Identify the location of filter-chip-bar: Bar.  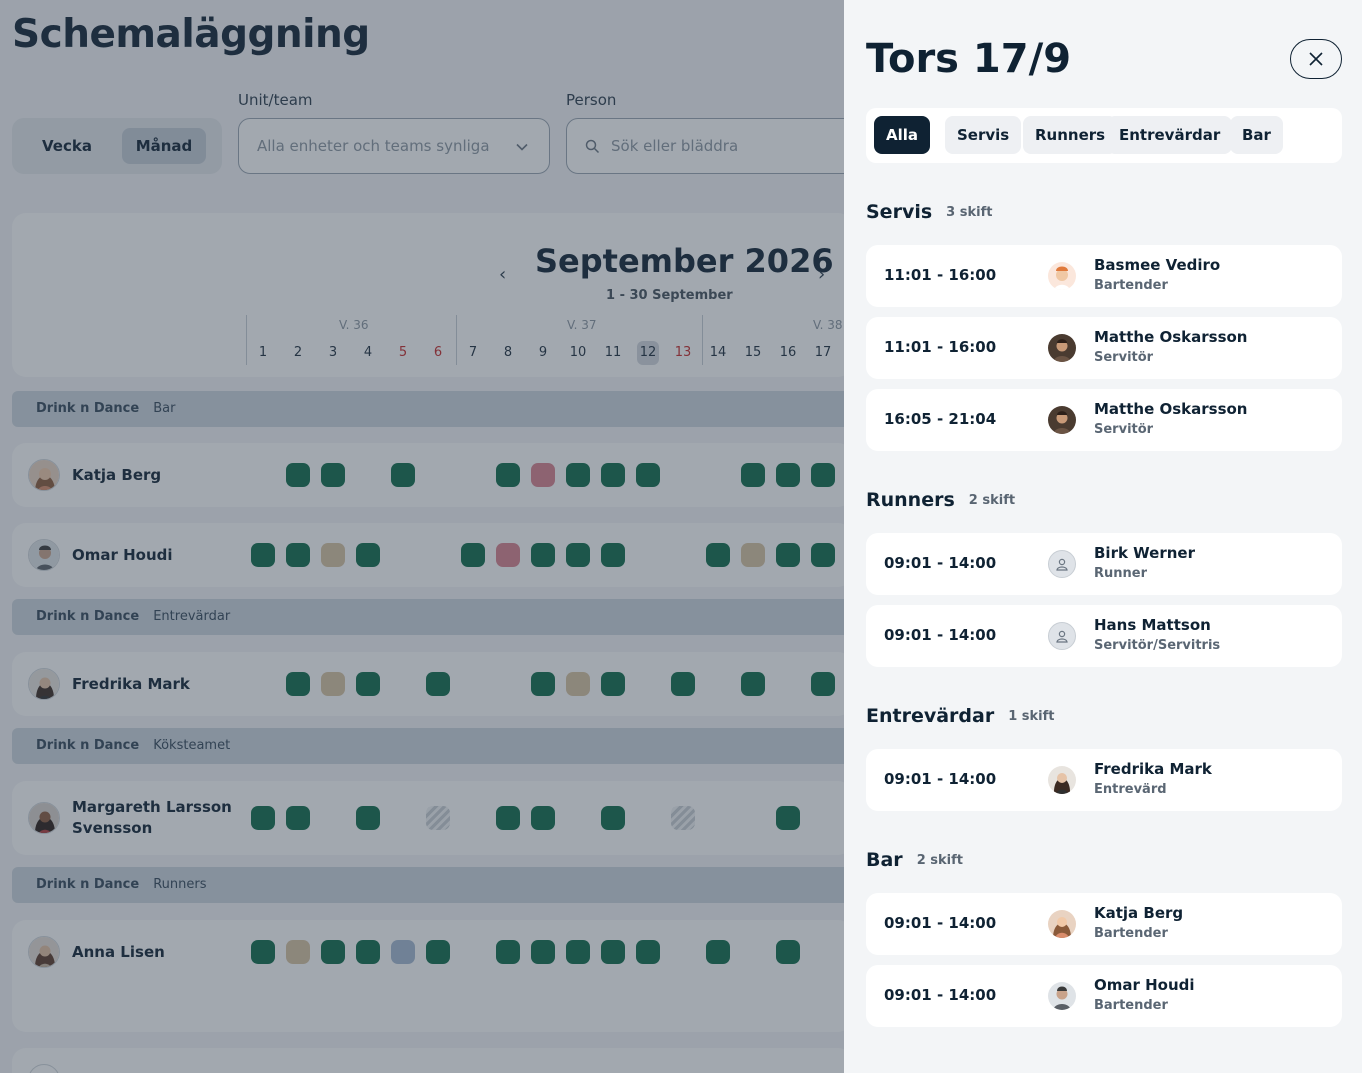
(1256, 135).